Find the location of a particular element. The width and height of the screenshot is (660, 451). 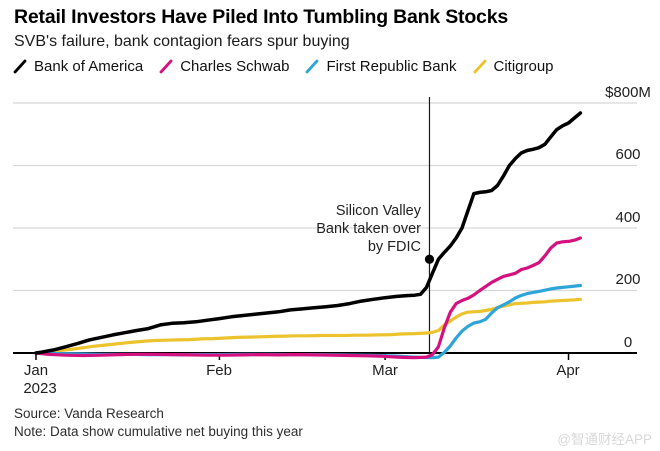

legend-label: Charles Schwab is located at coordinates (235, 66).